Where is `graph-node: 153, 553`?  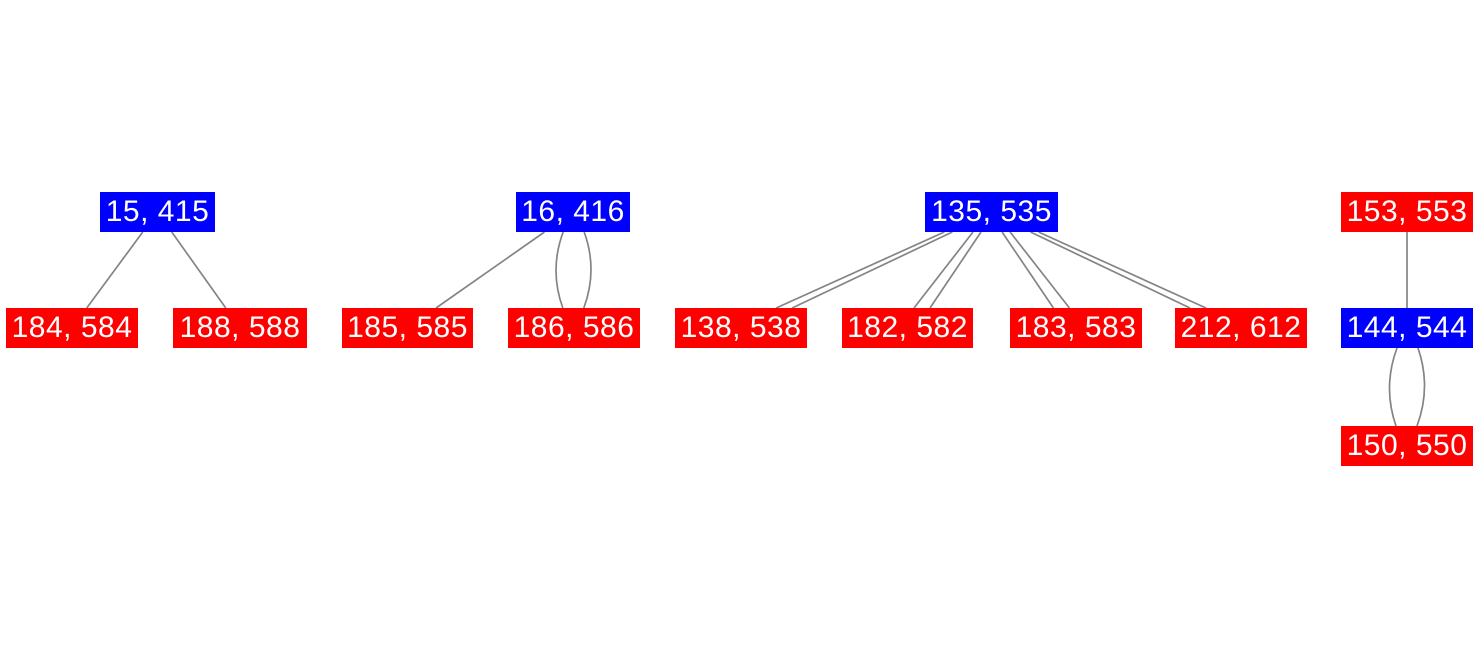 graph-node: 153, 553 is located at coordinates (1407, 212).